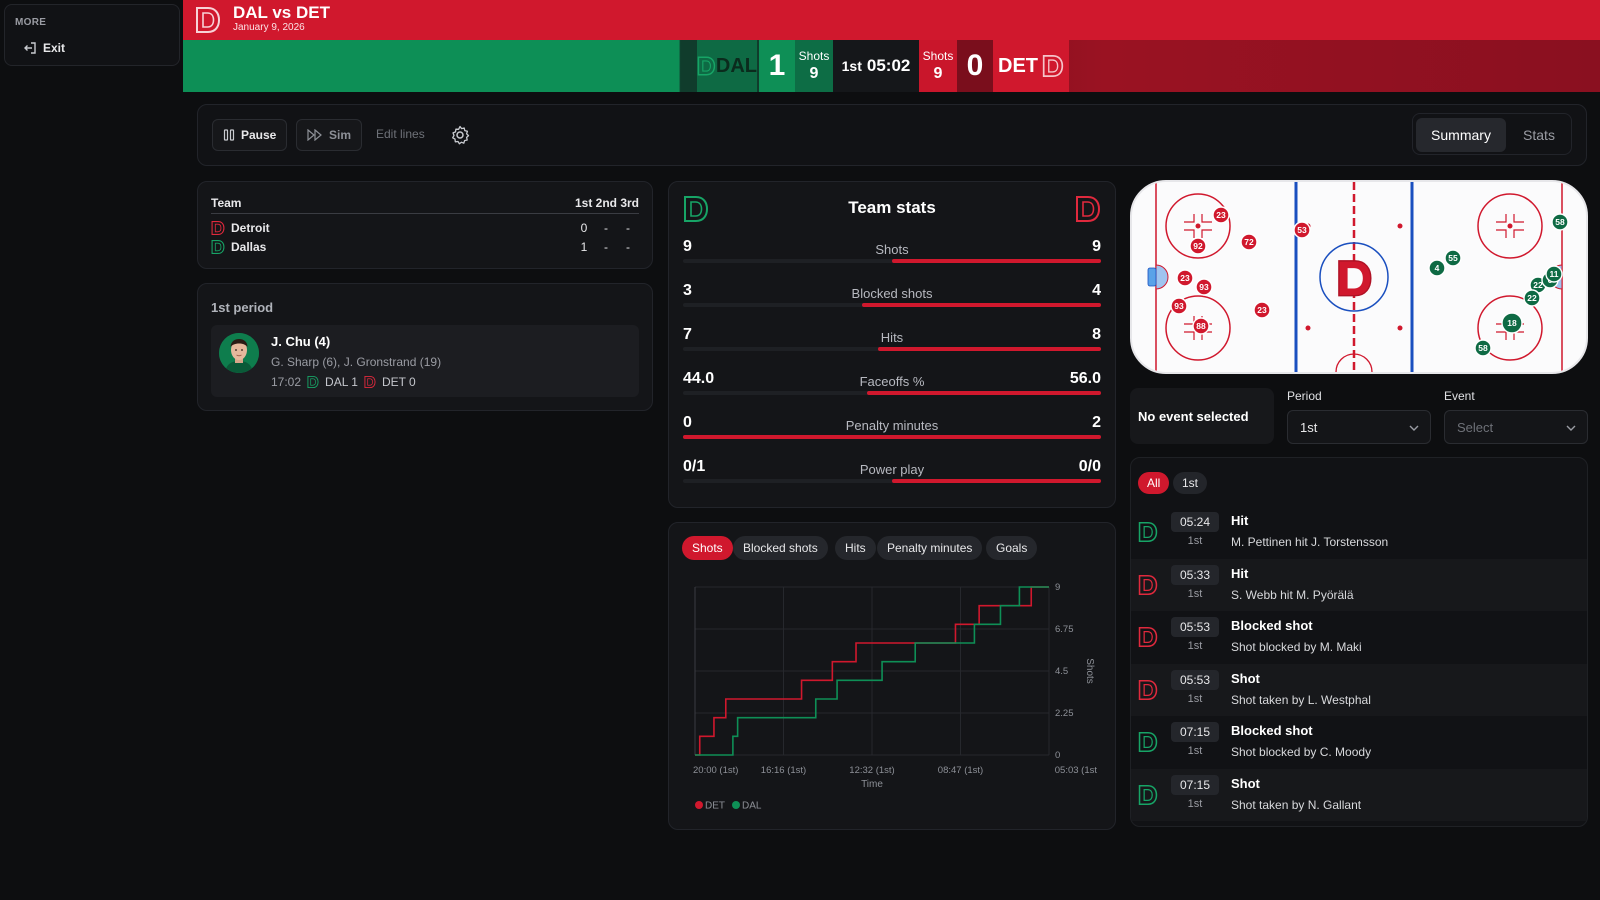 The height and width of the screenshot is (900, 1600). I want to click on chart-tab: Hits, so click(855, 548).